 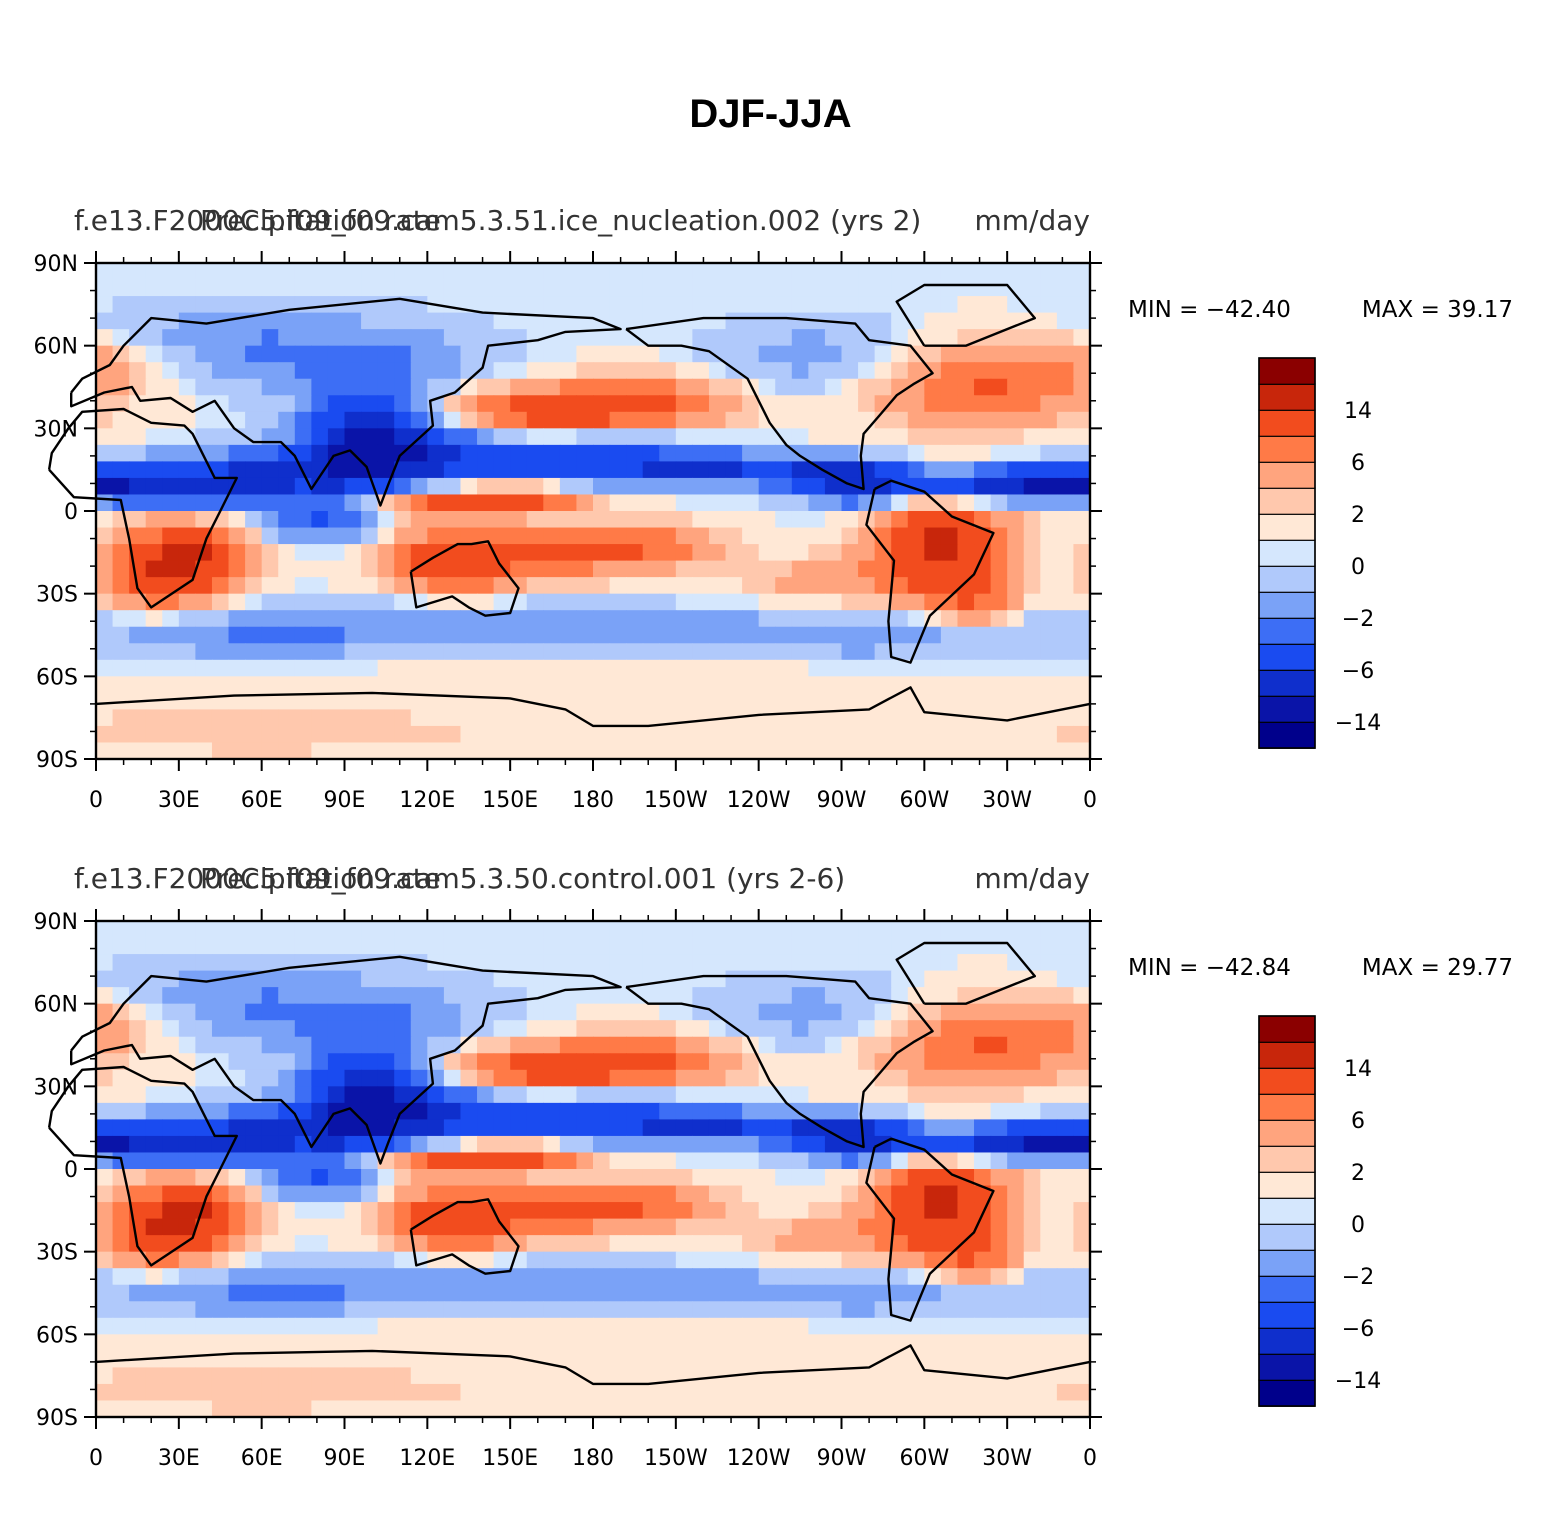 I want to click on min-label: MIN = −42.40, so click(x=1209, y=310).